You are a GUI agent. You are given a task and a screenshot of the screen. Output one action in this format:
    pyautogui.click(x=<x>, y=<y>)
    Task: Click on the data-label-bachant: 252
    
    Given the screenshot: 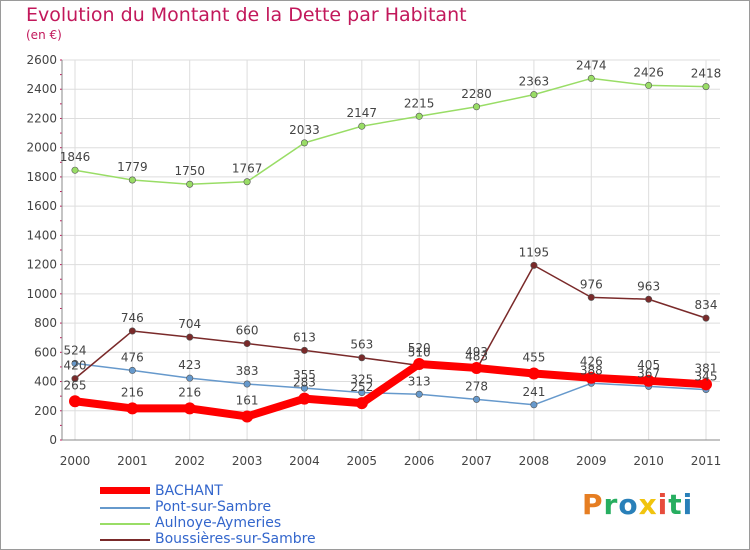 What is the action you would take?
    pyautogui.click(x=361, y=387)
    